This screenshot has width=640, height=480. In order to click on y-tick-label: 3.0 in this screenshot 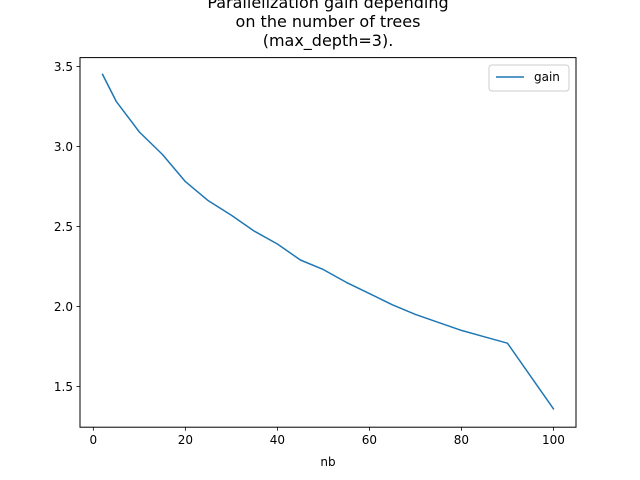, I will do `click(63, 147)`.